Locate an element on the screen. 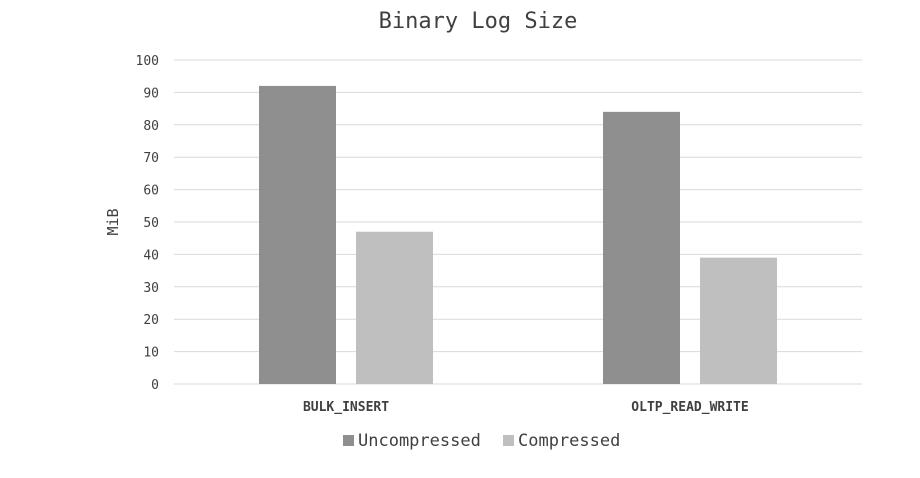 This screenshot has width=920, height=478. legend-swatch-uncompressed is located at coordinates (348, 440).